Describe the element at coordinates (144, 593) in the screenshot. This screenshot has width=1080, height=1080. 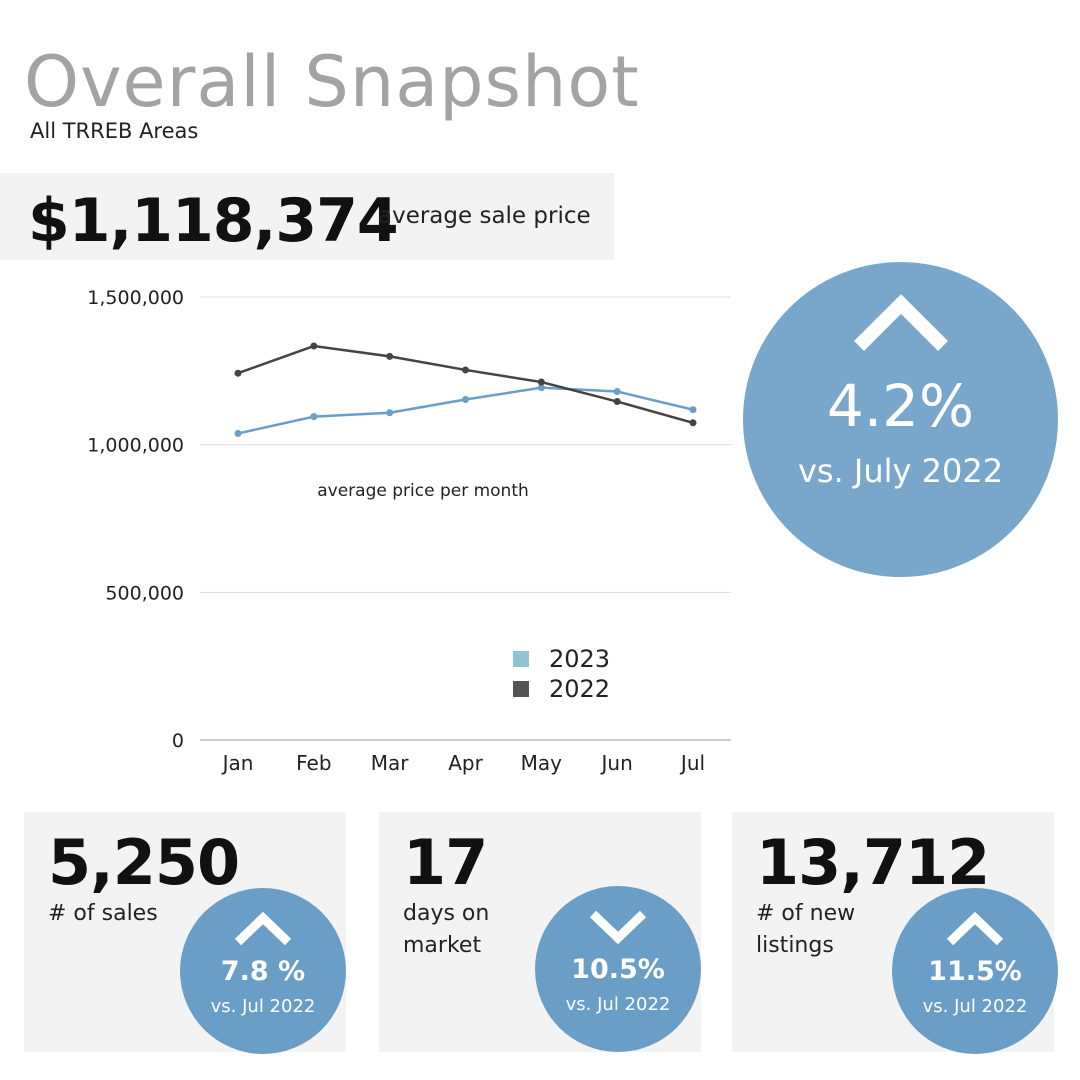
I see `y-tick-label: 500,000` at that location.